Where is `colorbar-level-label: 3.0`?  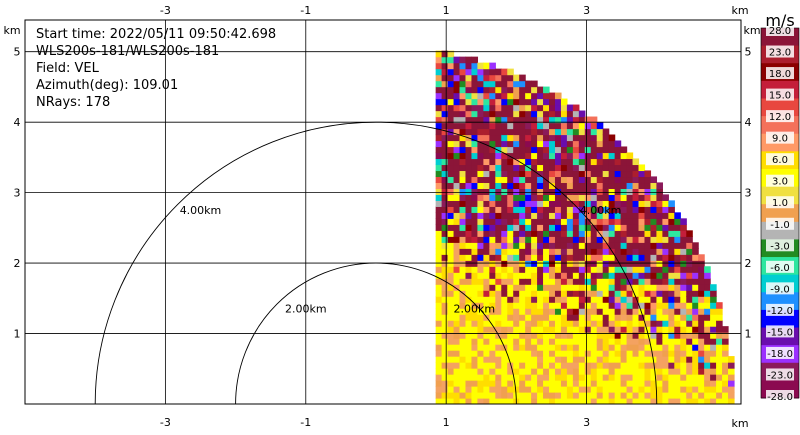
colorbar-level-label: 3.0 is located at coordinates (780, 182).